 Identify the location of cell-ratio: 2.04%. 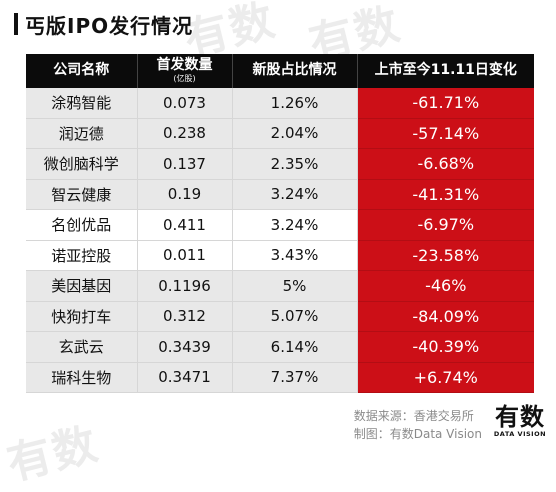
(295, 133).